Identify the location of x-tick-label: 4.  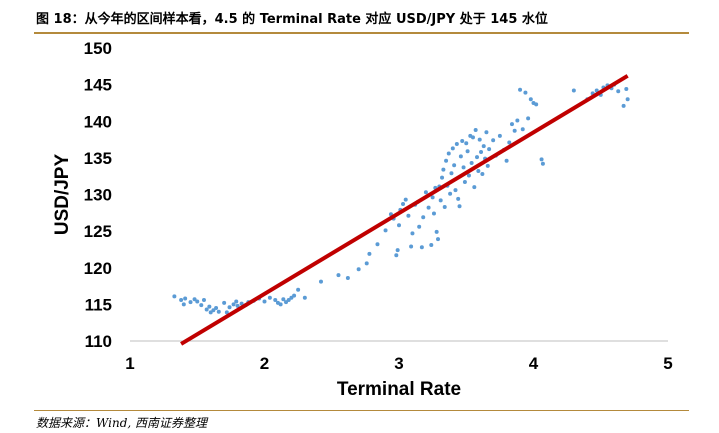
(534, 363).